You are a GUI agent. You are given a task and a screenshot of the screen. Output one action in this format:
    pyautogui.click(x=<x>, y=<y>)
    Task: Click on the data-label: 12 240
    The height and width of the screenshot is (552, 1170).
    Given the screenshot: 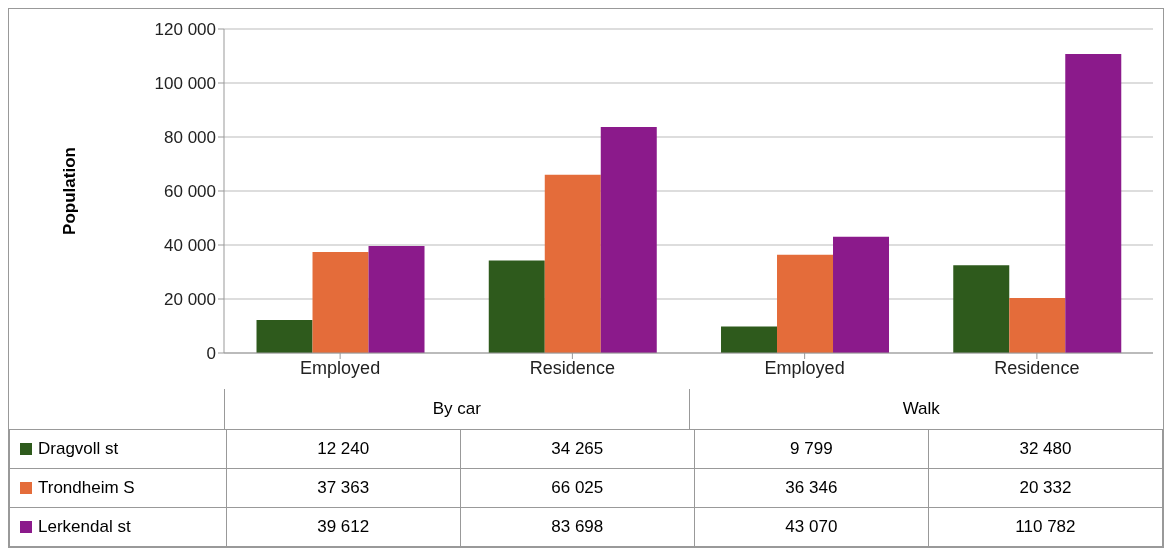 What is the action you would take?
    pyautogui.click(x=343, y=449)
    